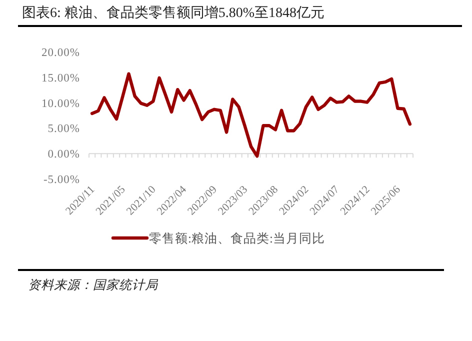 This screenshot has width=472, height=341. What do you see at coordinates (61, 53) in the screenshot?
I see `y-tick-label: 20.00%` at bounding box center [61, 53].